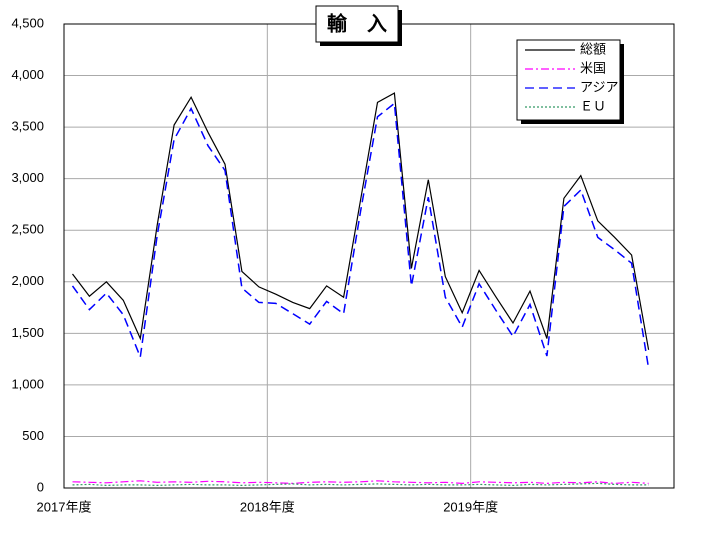 This screenshot has height=545, width=708. Describe the element at coordinates (599, 86) in the screenshot. I see `legend-label: アジア` at that location.